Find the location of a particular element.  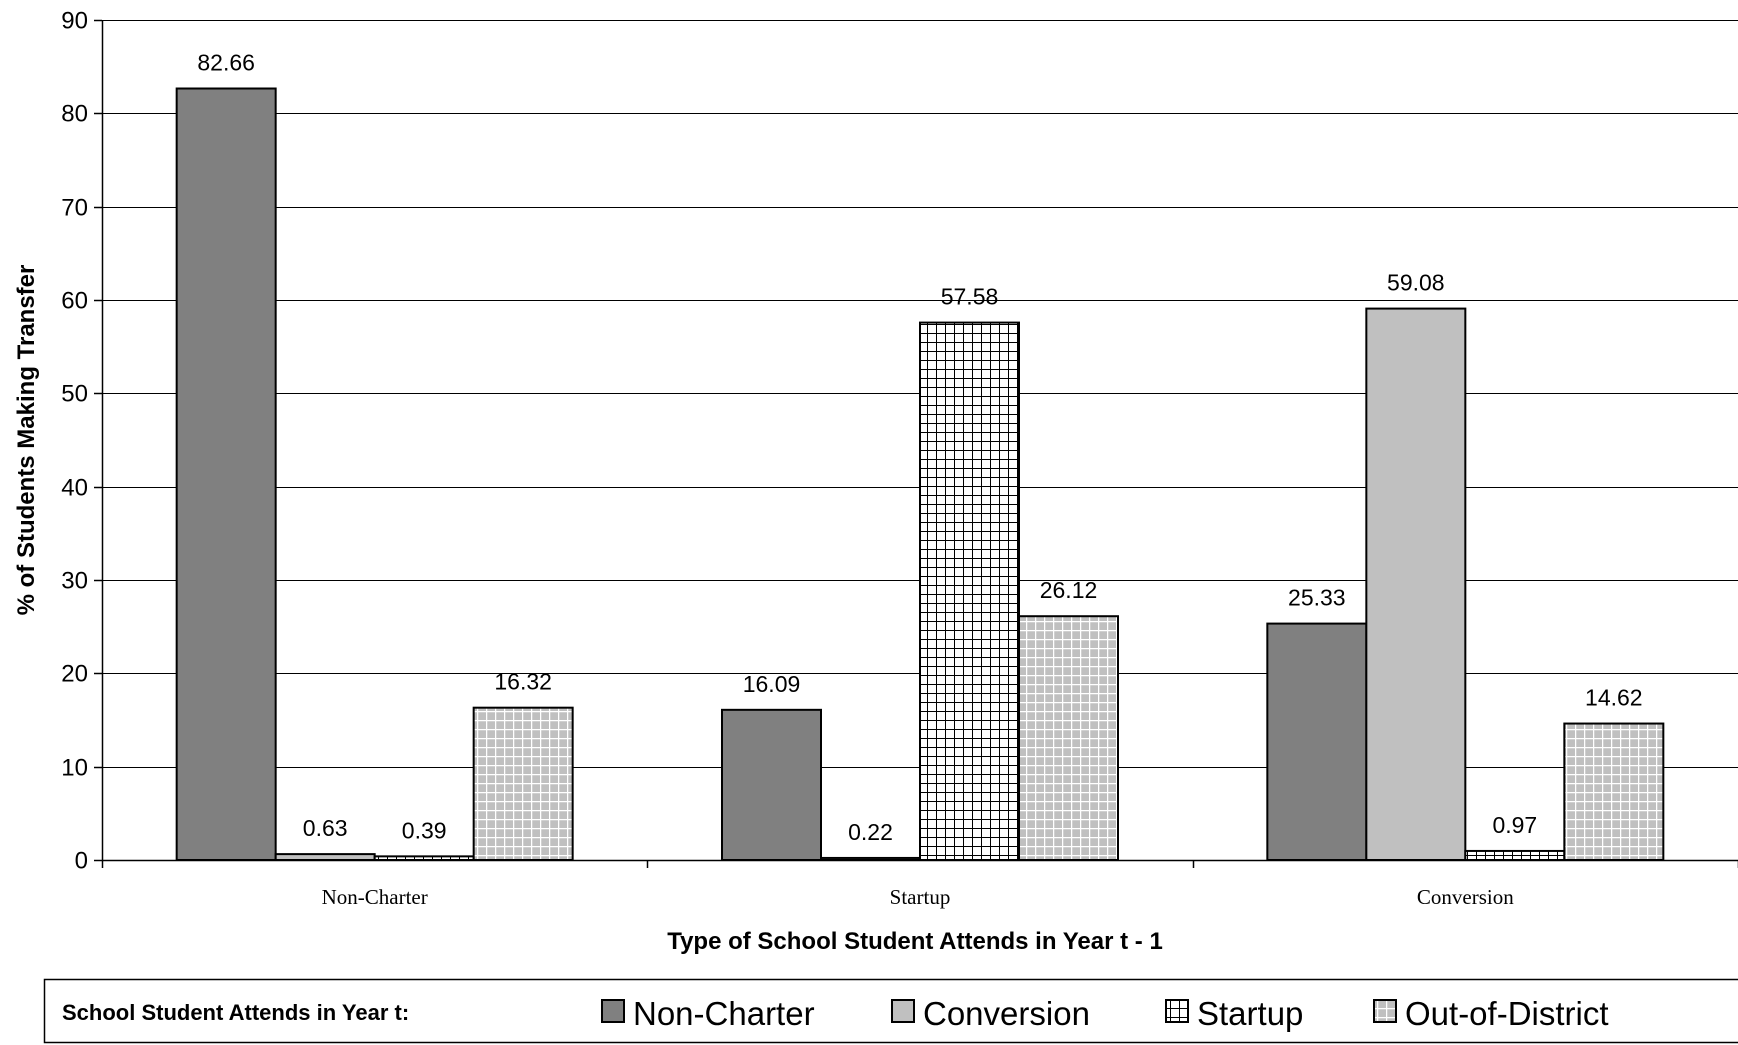

legend-swatch-out-of-district is located at coordinates (1385, 1011).